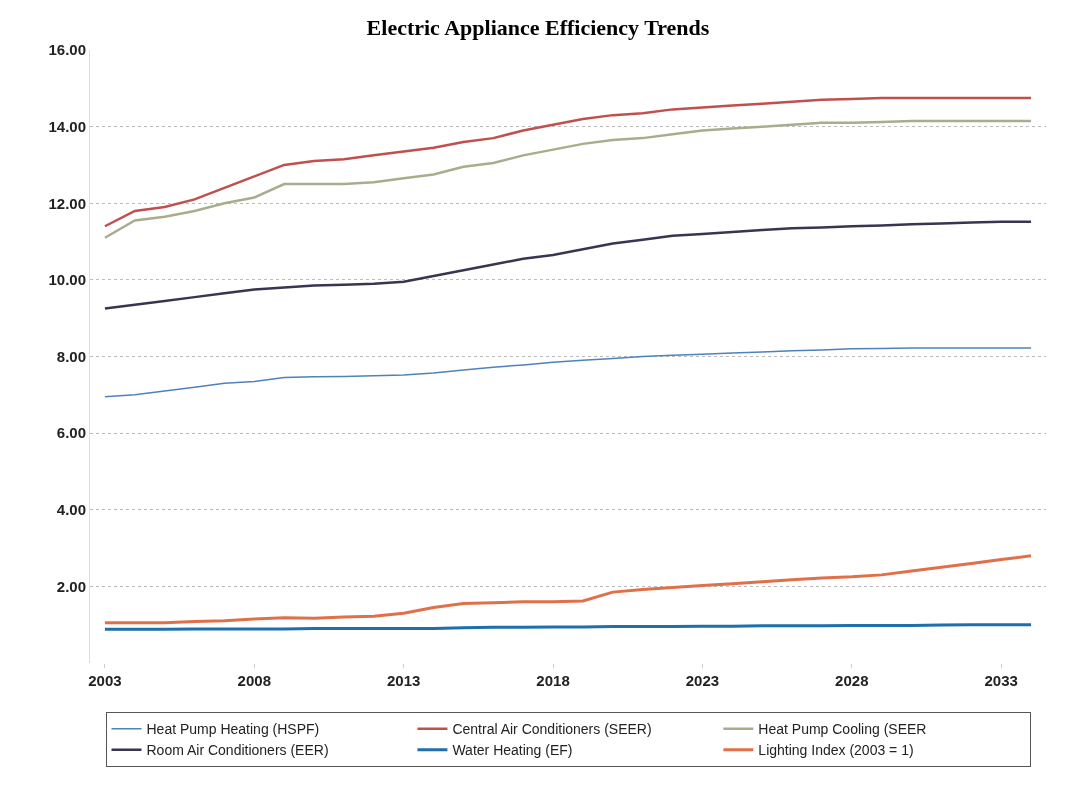 The height and width of the screenshot is (793, 1076). What do you see at coordinates (852, 680) in the screenshot?
I see `x-tick-label: 2028` at bounding box center [852, 680].